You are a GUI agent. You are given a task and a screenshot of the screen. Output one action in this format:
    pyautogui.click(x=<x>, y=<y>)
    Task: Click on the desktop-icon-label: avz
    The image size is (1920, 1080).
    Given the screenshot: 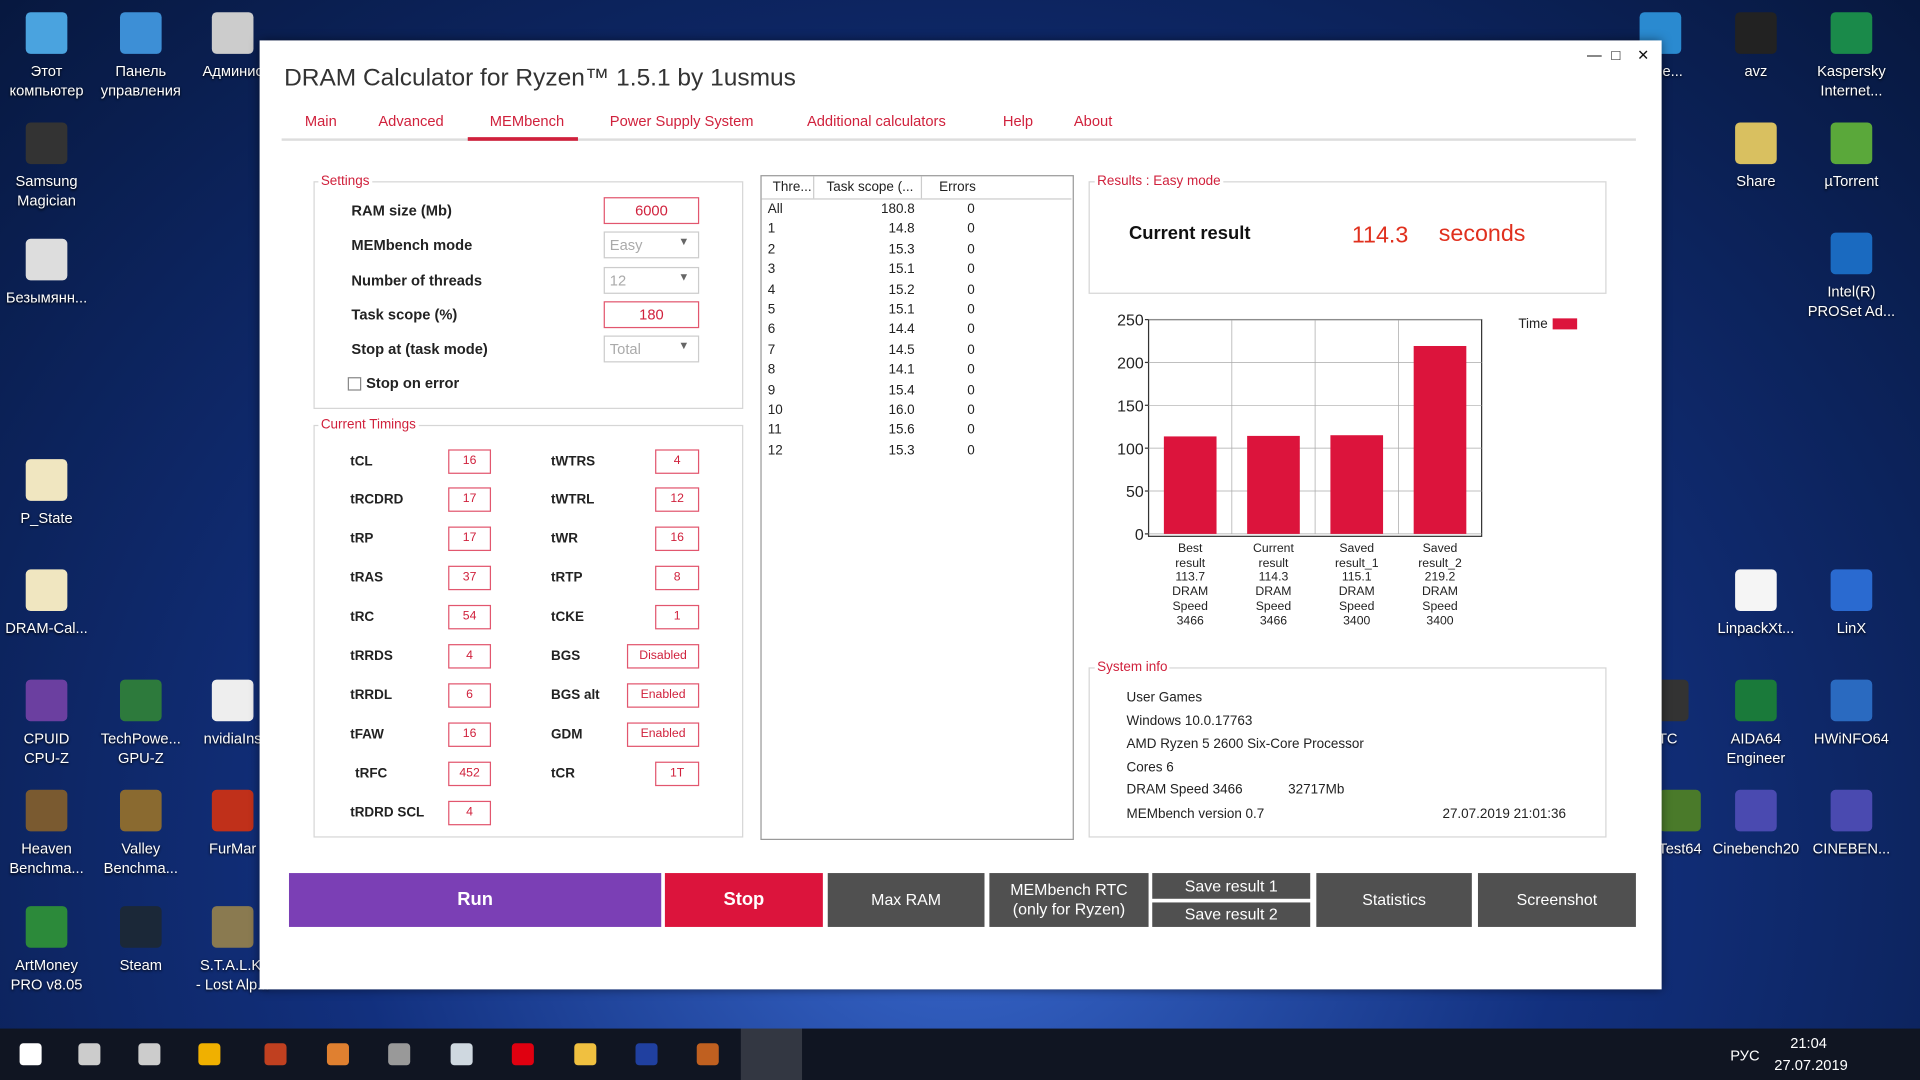 What is the action you would take?
    pyautogui.click(x=1756, y=71)
    